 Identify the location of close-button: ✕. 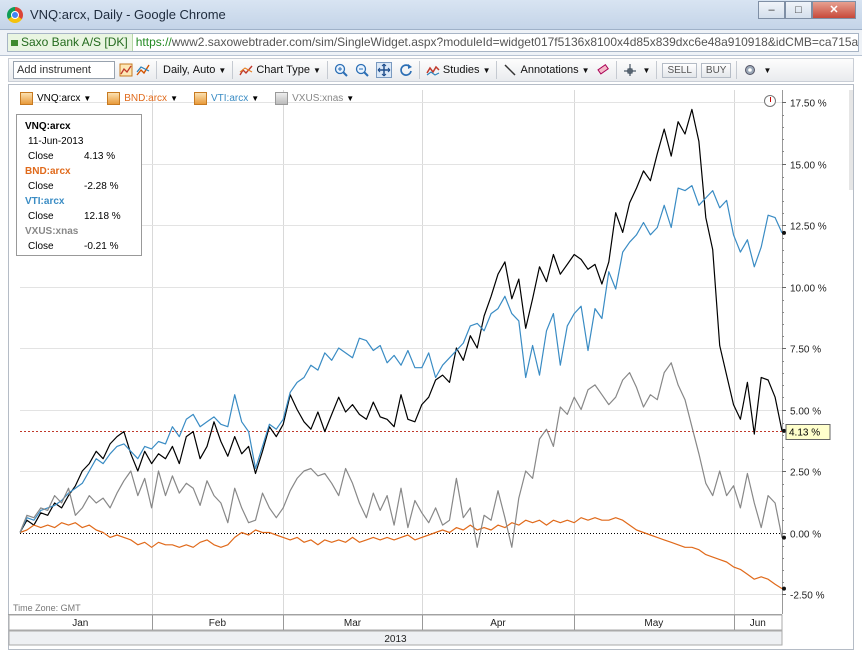
(834, 10).